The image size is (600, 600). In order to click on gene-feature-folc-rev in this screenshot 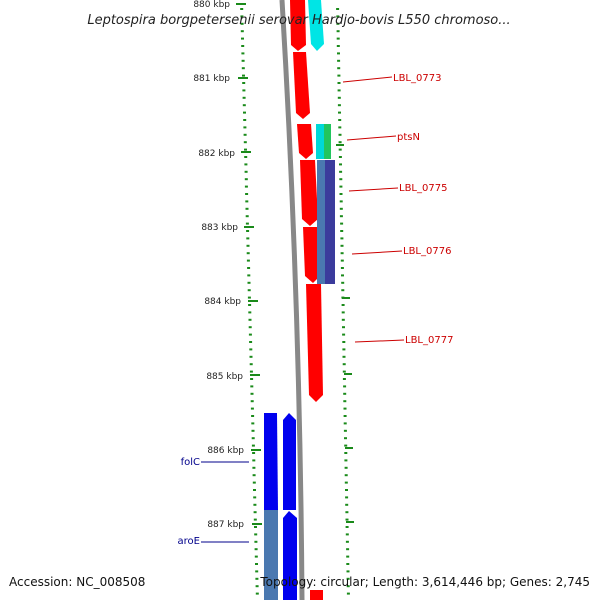, I will do `click(289, 461)`.